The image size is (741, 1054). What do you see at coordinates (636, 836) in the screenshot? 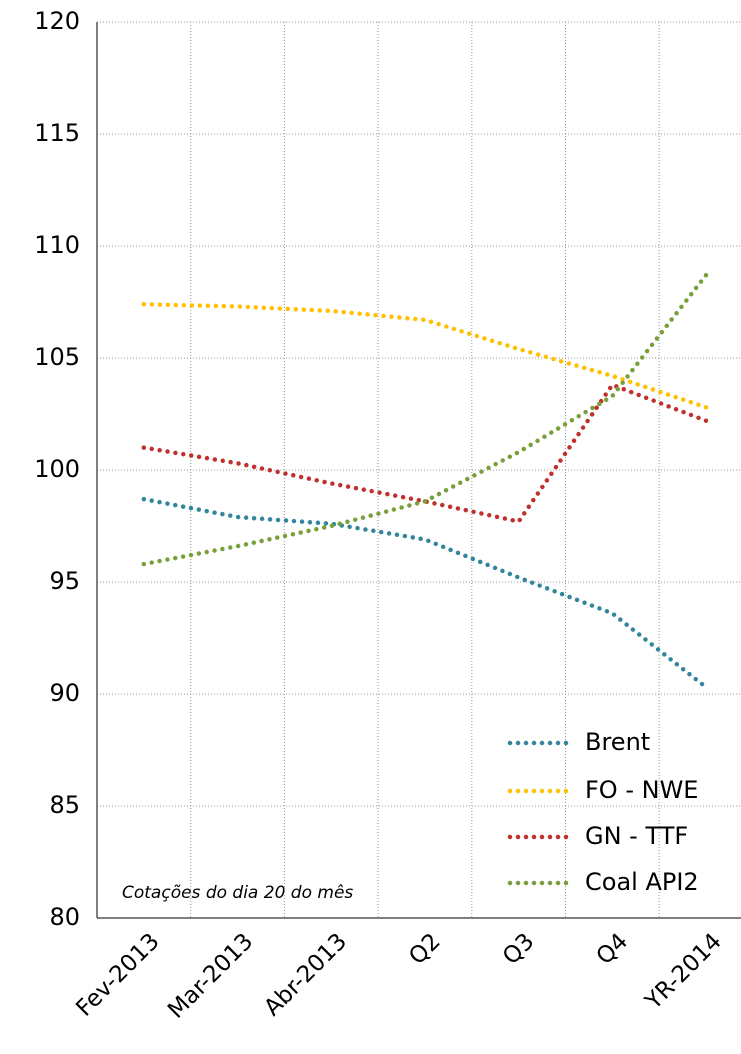
I see `legend-label: GN - TTF` at bounding box center [636, 836].